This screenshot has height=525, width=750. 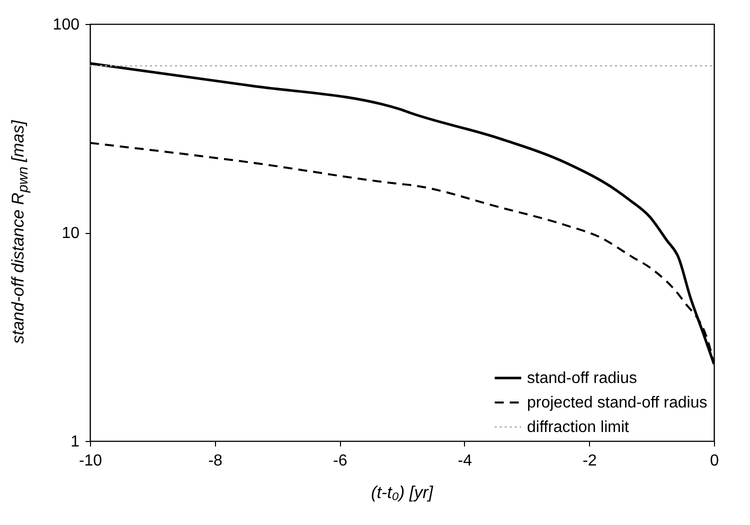 I want to click on x-tick-label: -10, so click(x=90, y=461).